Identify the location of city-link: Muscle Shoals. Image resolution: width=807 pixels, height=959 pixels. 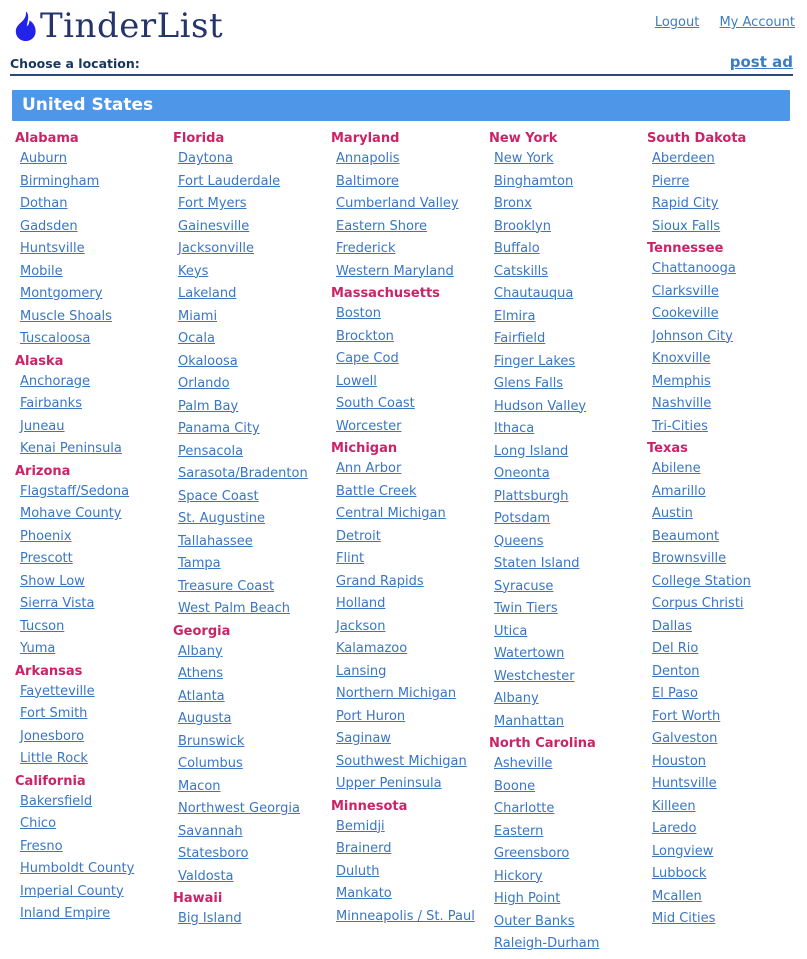
(66, 316).